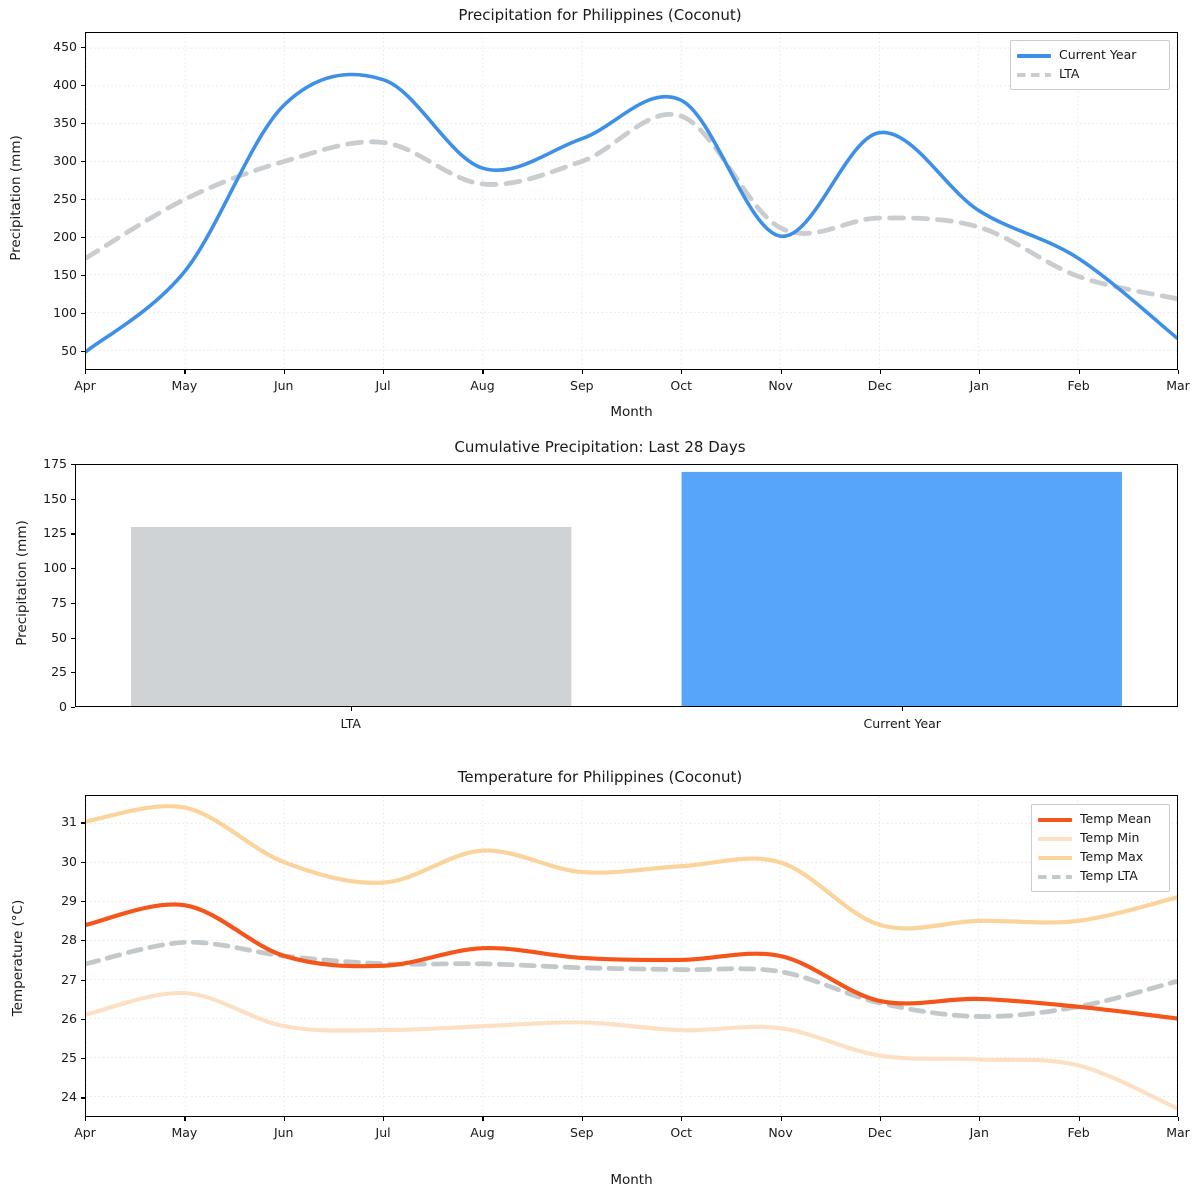  I want to click on y-axis-tick-label: 25, so click(59, 672).